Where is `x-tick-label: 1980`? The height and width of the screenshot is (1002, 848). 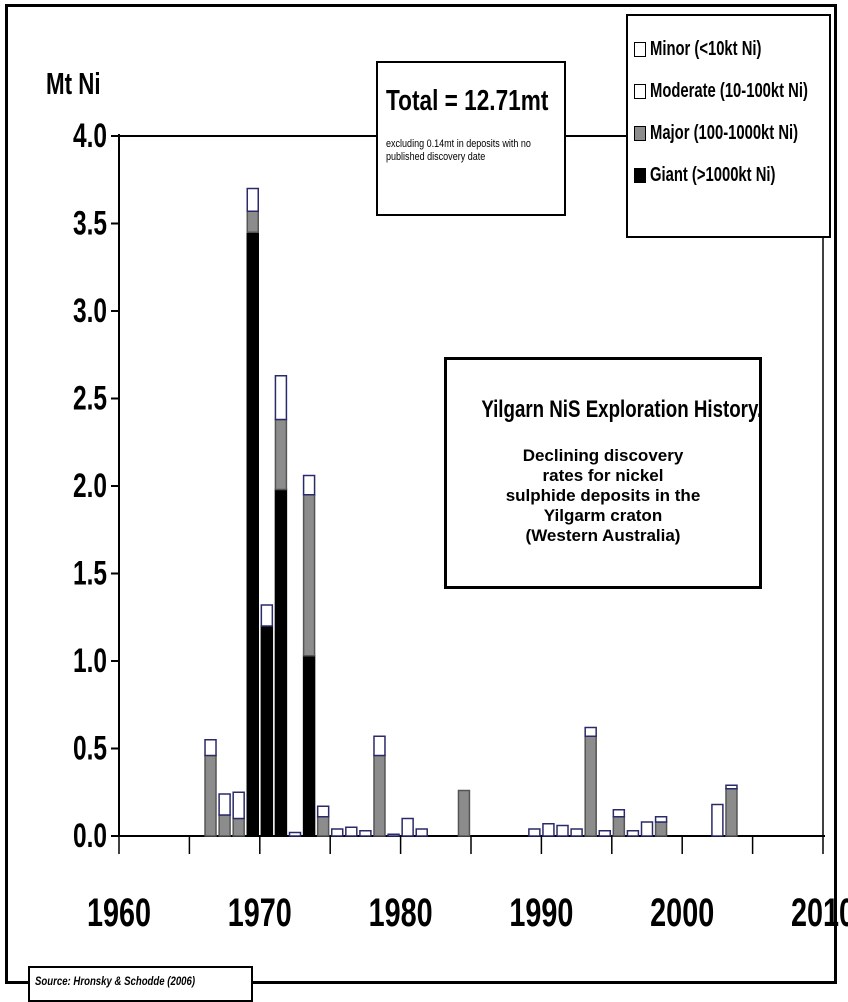
x-tick-label: 1980 is located at coordinates (401, 912).